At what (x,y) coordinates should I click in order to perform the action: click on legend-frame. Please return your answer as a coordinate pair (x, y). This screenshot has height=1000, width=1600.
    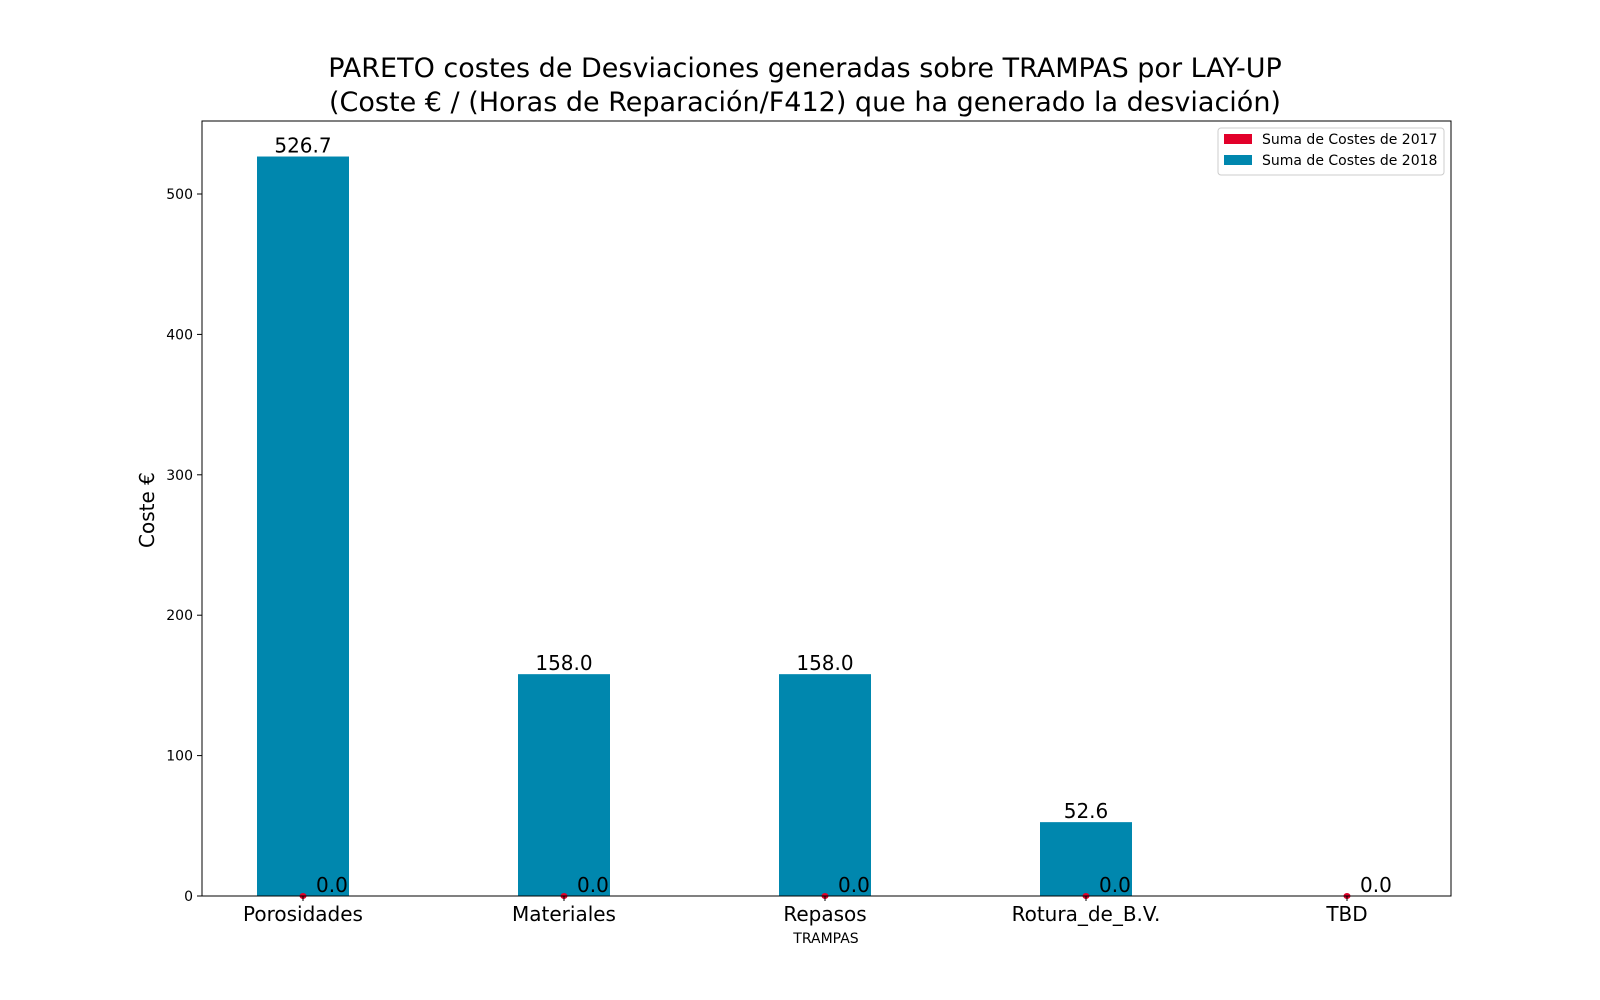
    Looking at the image, I should click on (1331, 151).